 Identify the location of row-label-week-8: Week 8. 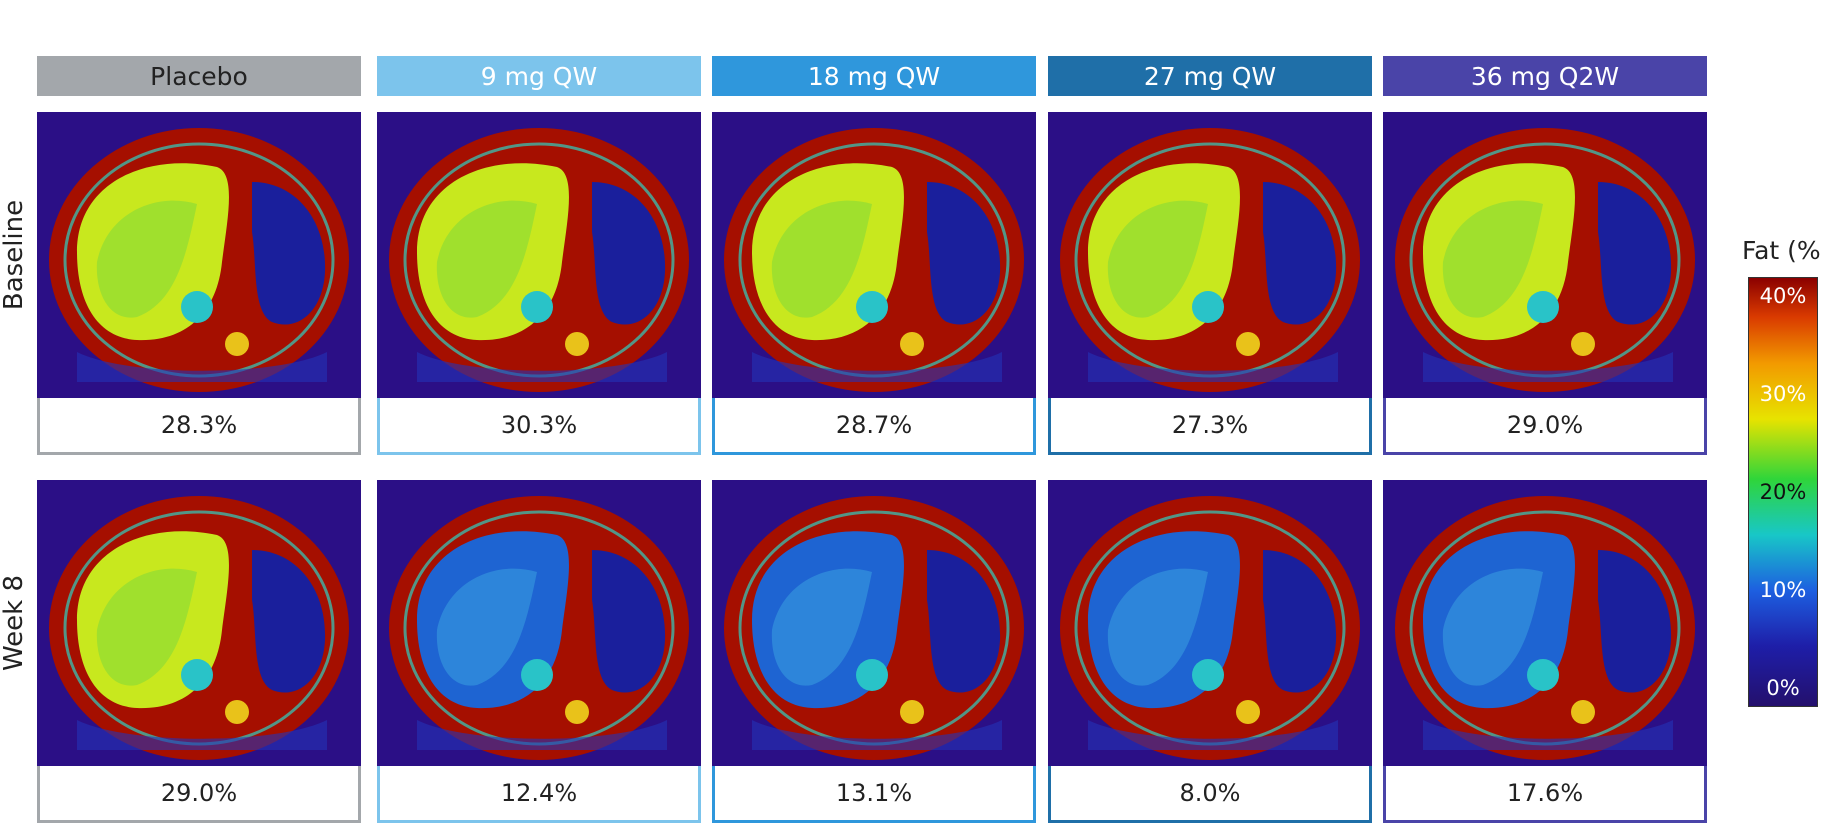
(15, 623).